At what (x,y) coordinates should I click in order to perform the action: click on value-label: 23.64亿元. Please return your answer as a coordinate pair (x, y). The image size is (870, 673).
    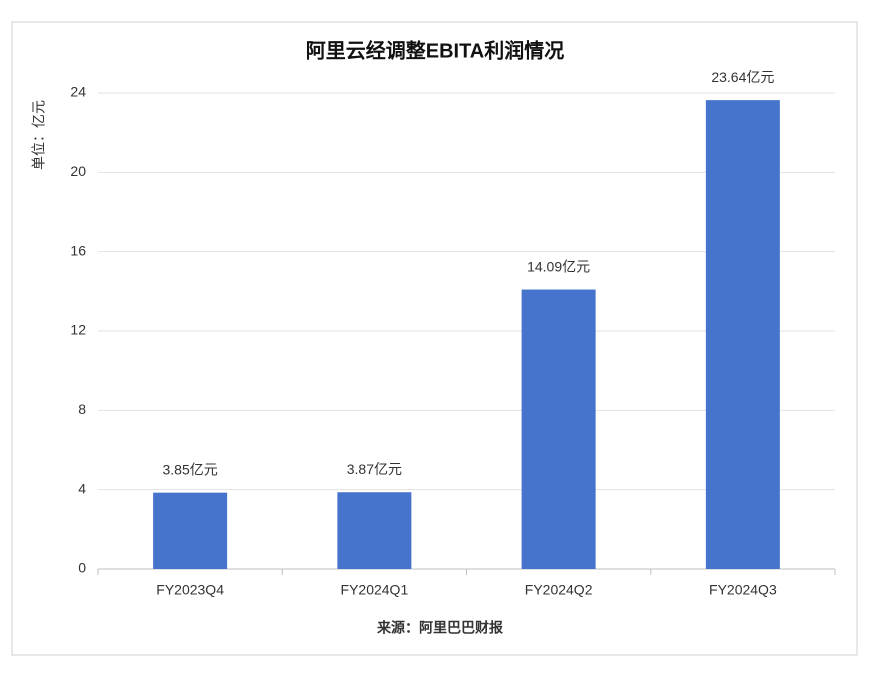
    Looking at the image, I should click on (742, 77).